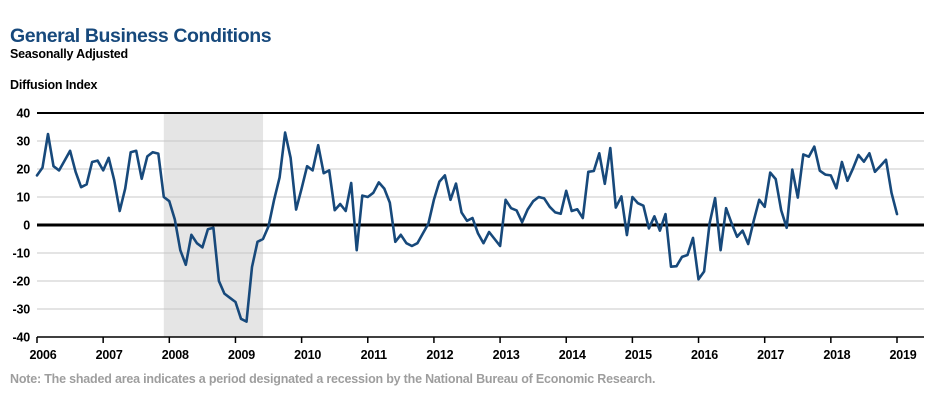  What do you see at coordinates (22, 338) in the screenshot?
I see `y-tick-label: -40` at bounding box center [22, 338].